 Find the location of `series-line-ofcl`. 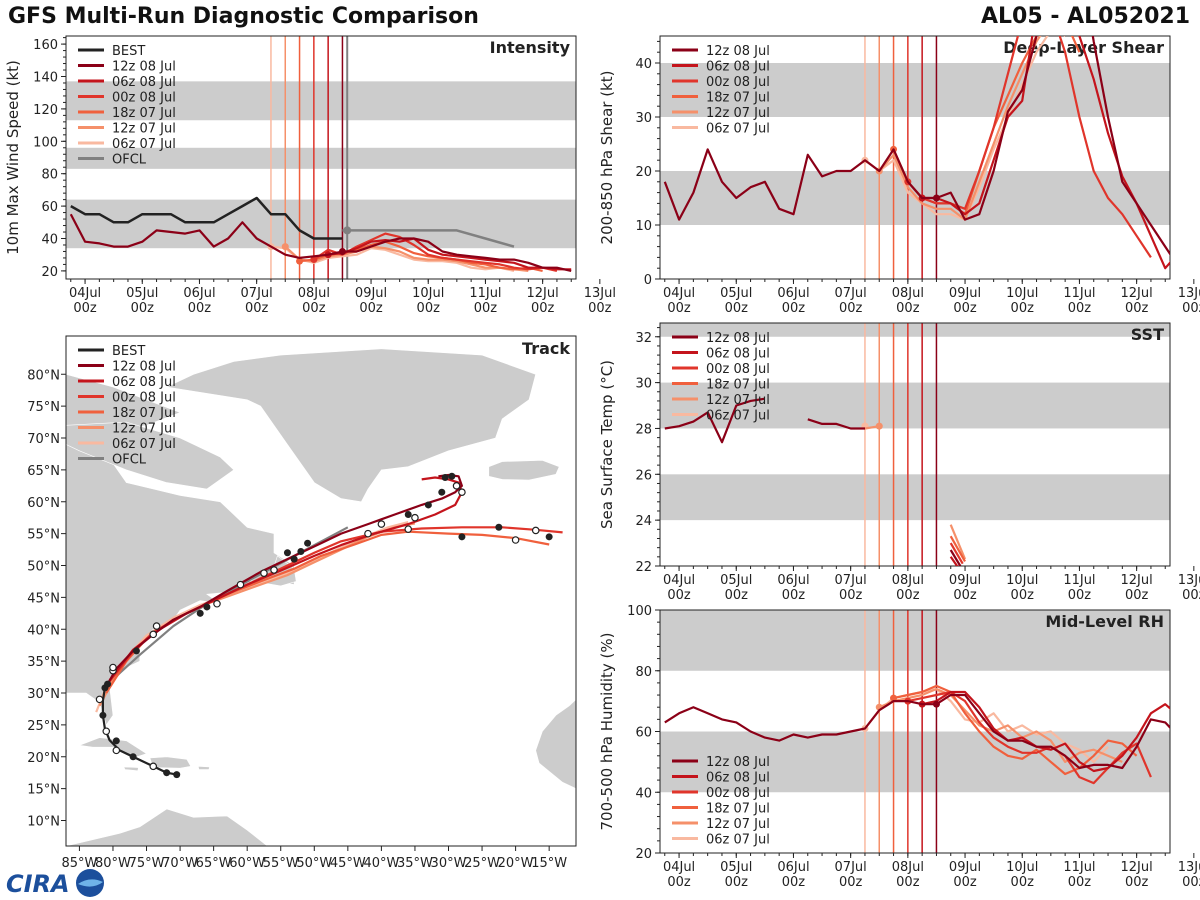

series-line-ofcl is located at coordinates (428, 238).